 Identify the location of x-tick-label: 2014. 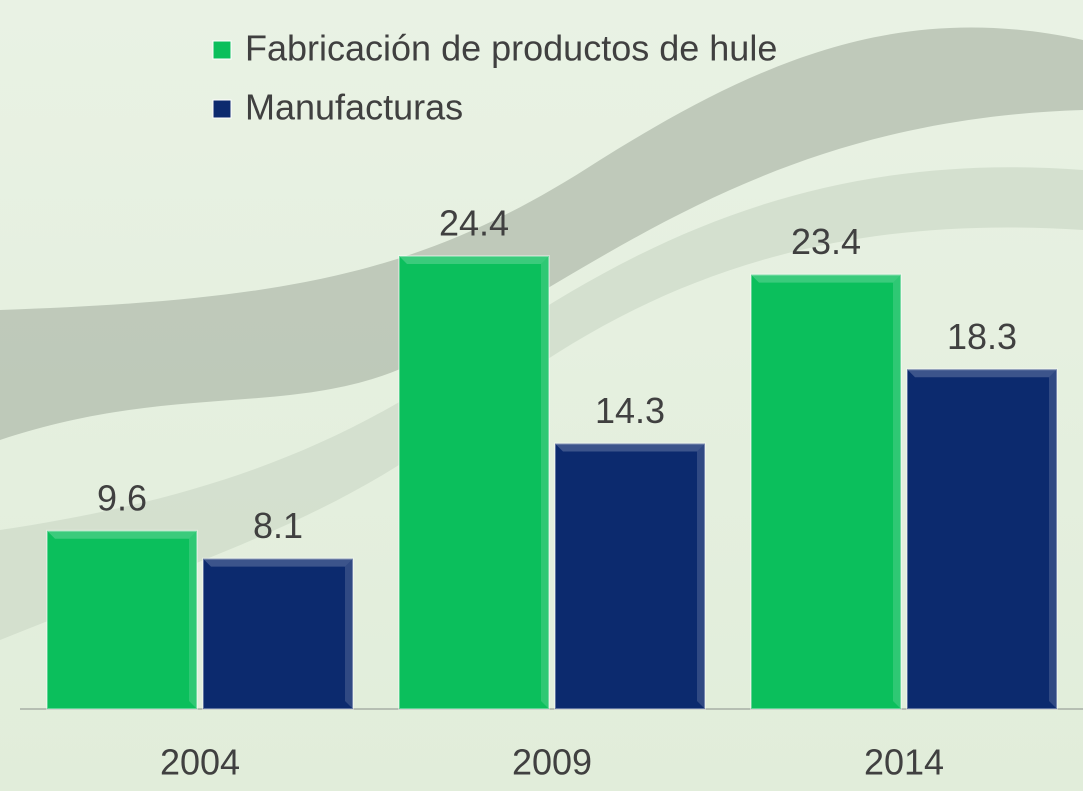
(904, 762).